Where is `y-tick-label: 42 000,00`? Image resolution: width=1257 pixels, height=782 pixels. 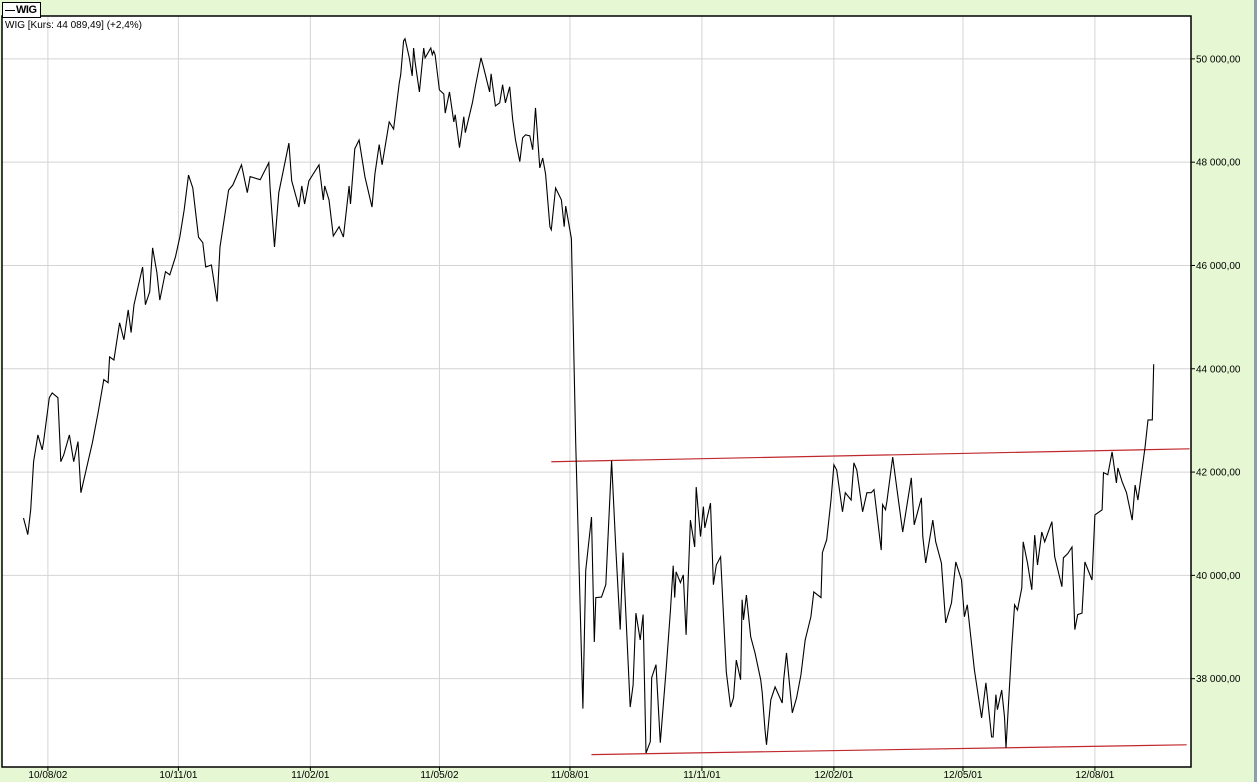
y-tick-label: 42 000,00 is located at coordinates (1218, 473).